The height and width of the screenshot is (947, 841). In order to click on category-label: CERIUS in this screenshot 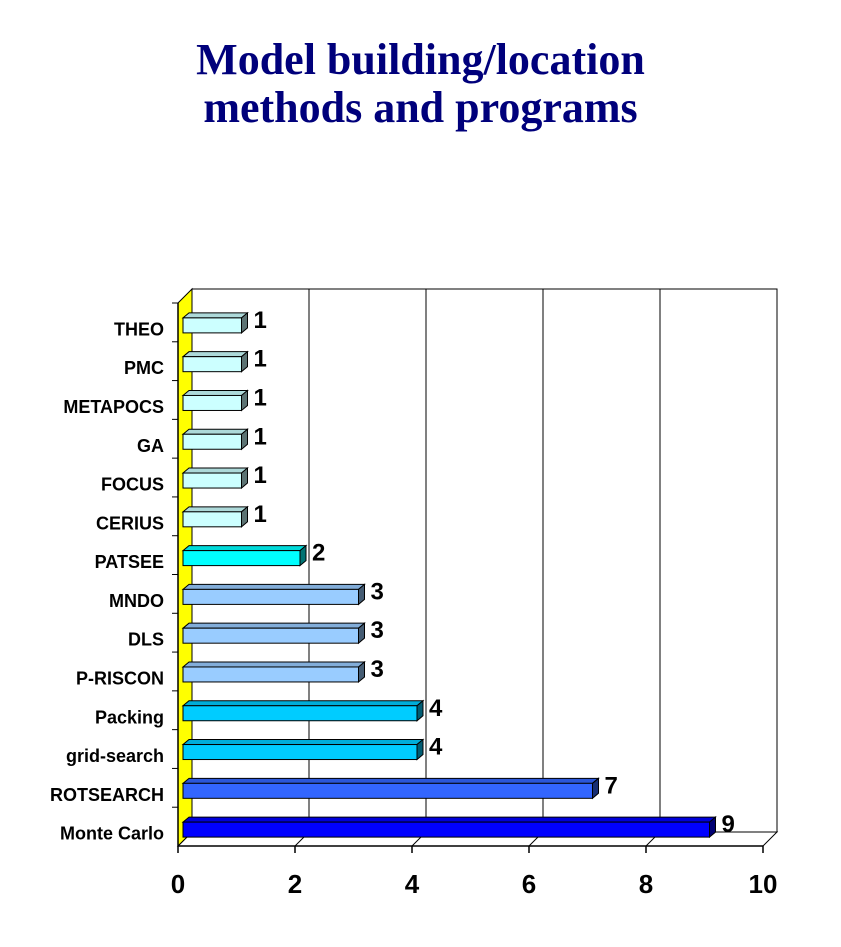, I will do `click(130, 523)`.